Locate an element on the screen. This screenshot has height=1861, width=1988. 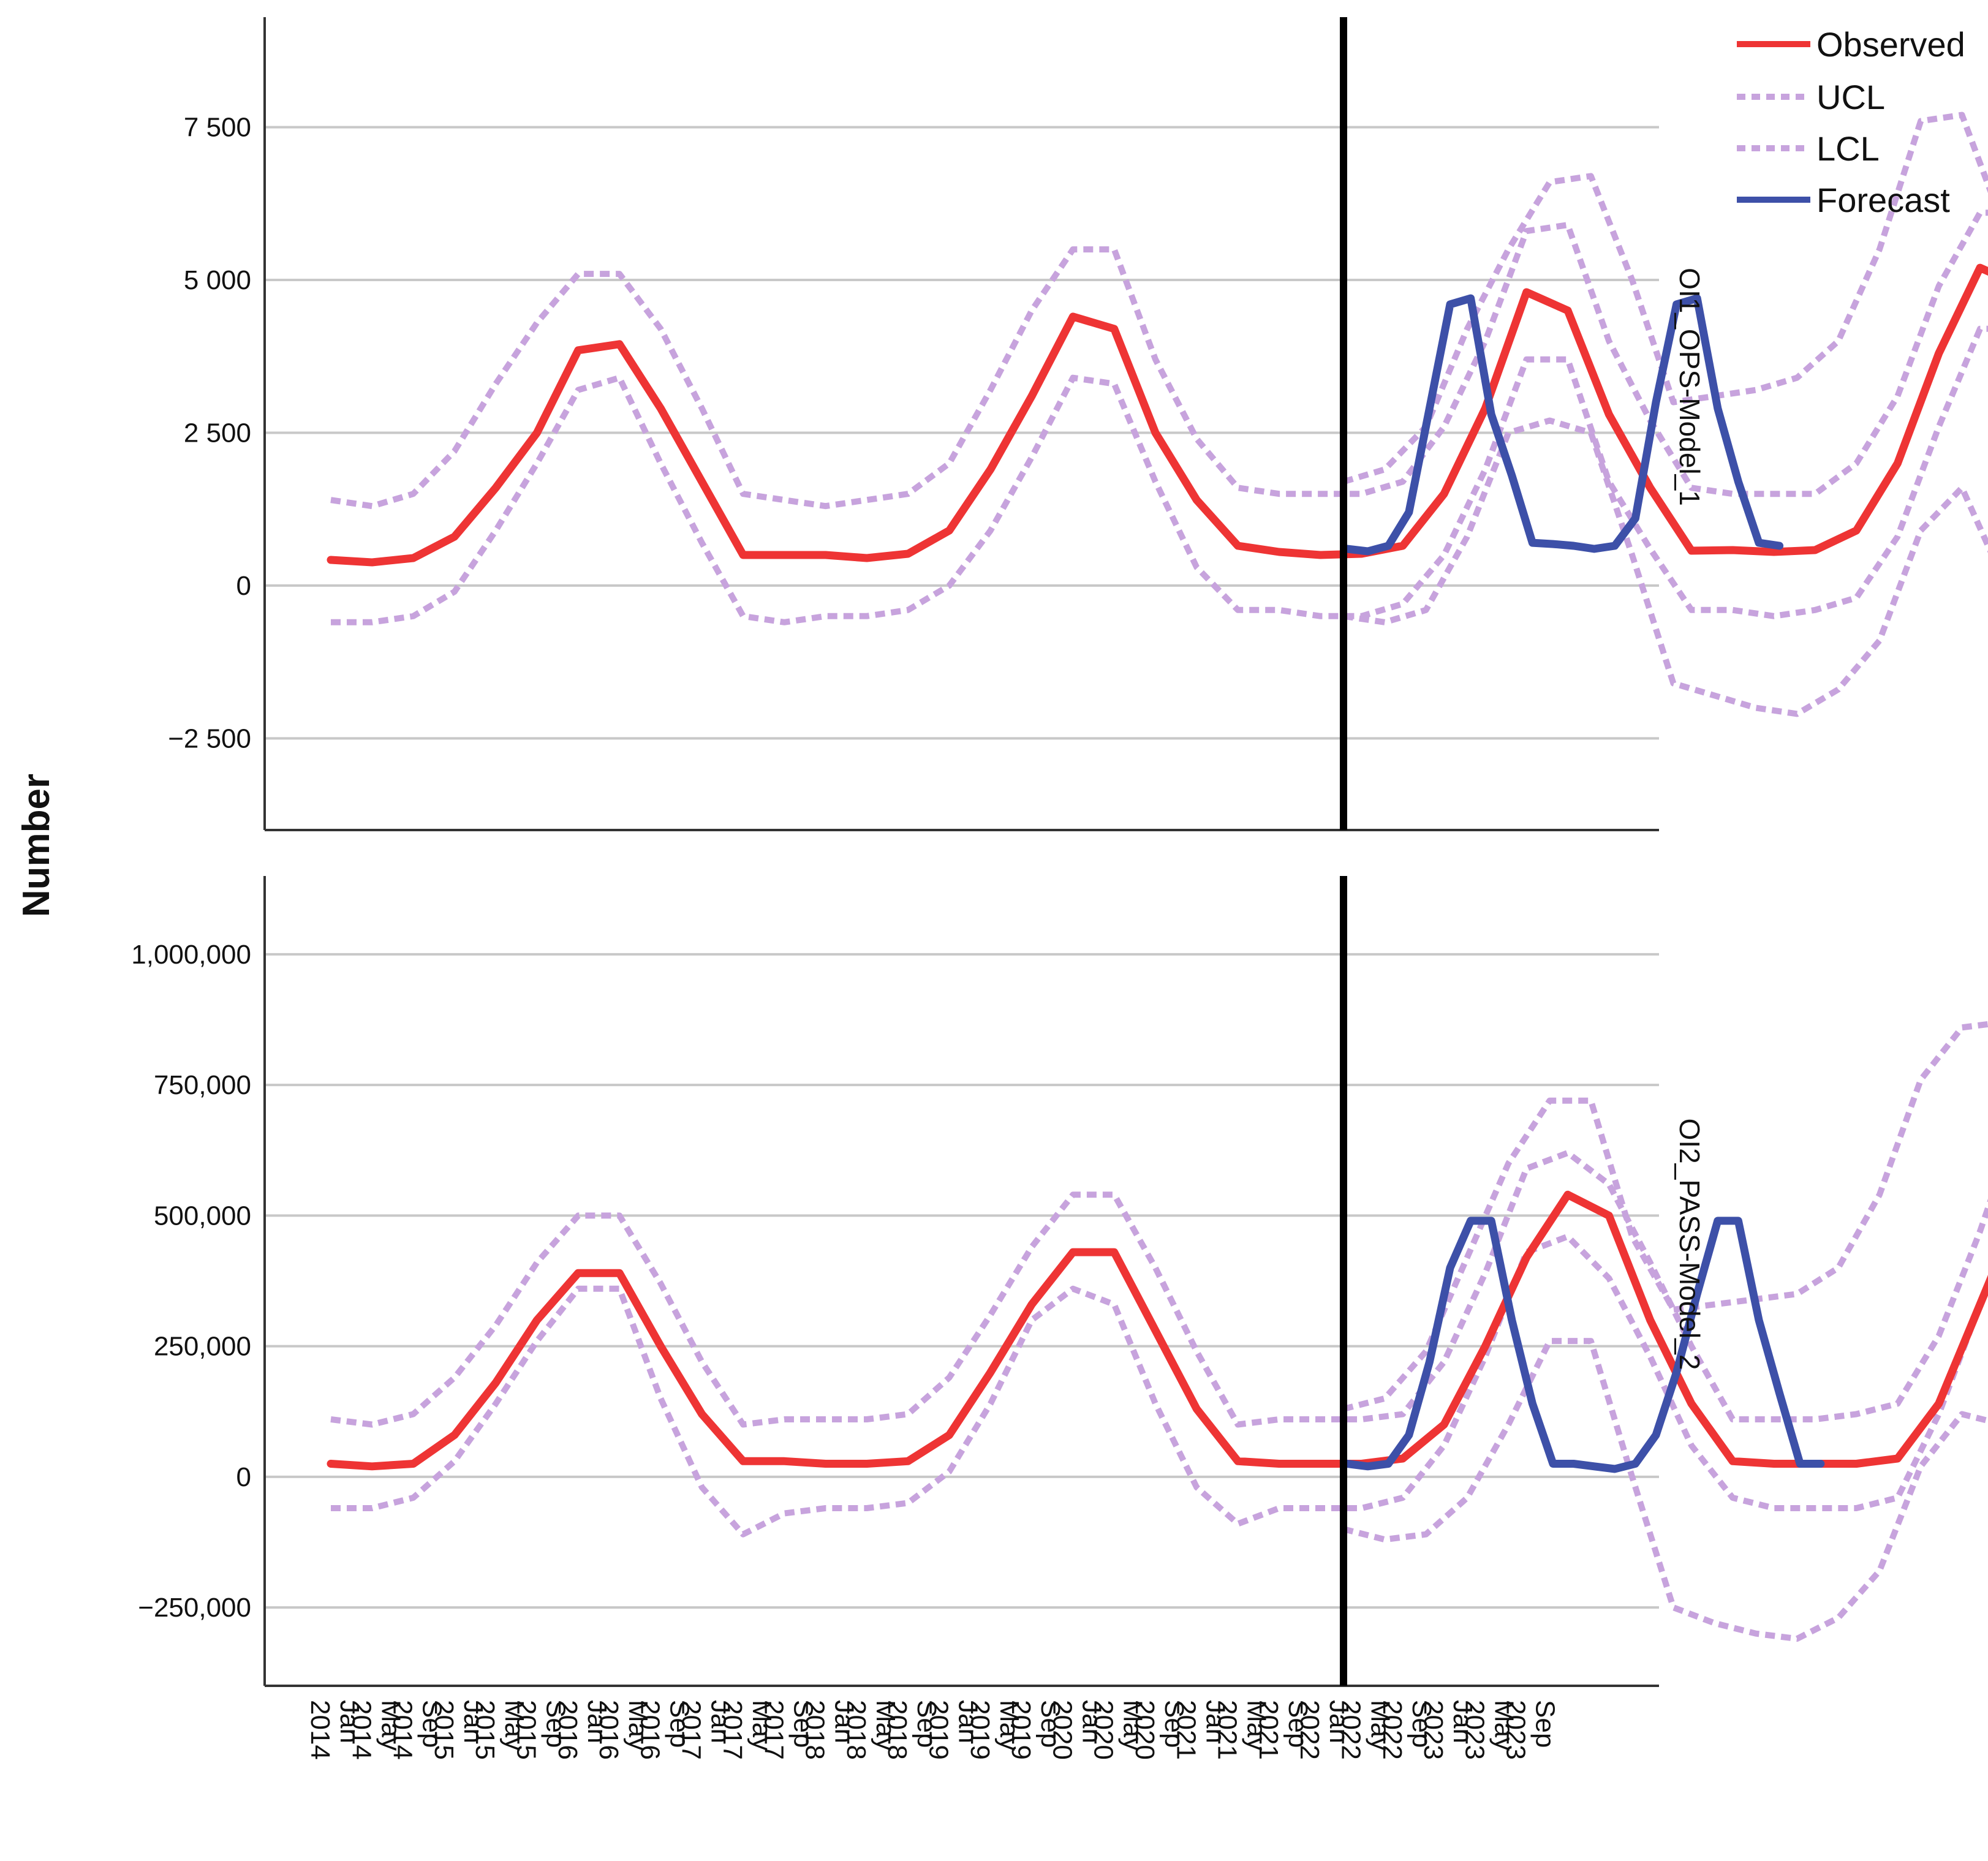
panel-label: OI1_OPS-Model_1 is located at coordinates (1690, 387).